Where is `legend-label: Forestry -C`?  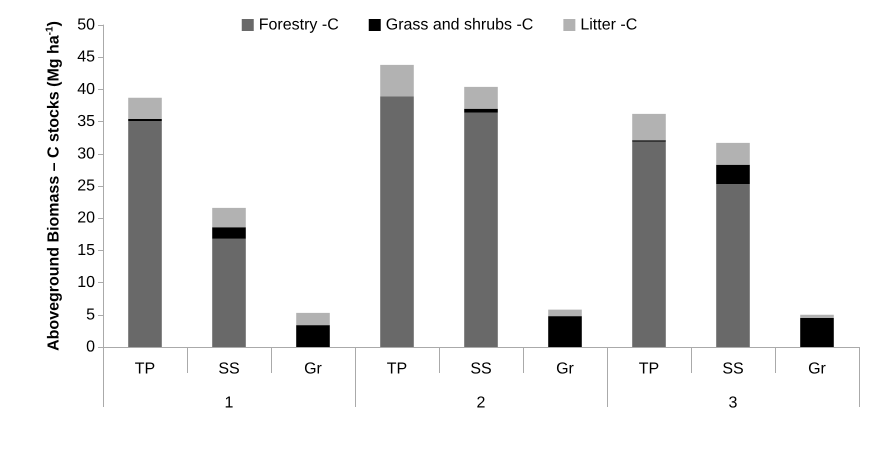 legend-label: Forestry -C is located at coordinates (298, 25).